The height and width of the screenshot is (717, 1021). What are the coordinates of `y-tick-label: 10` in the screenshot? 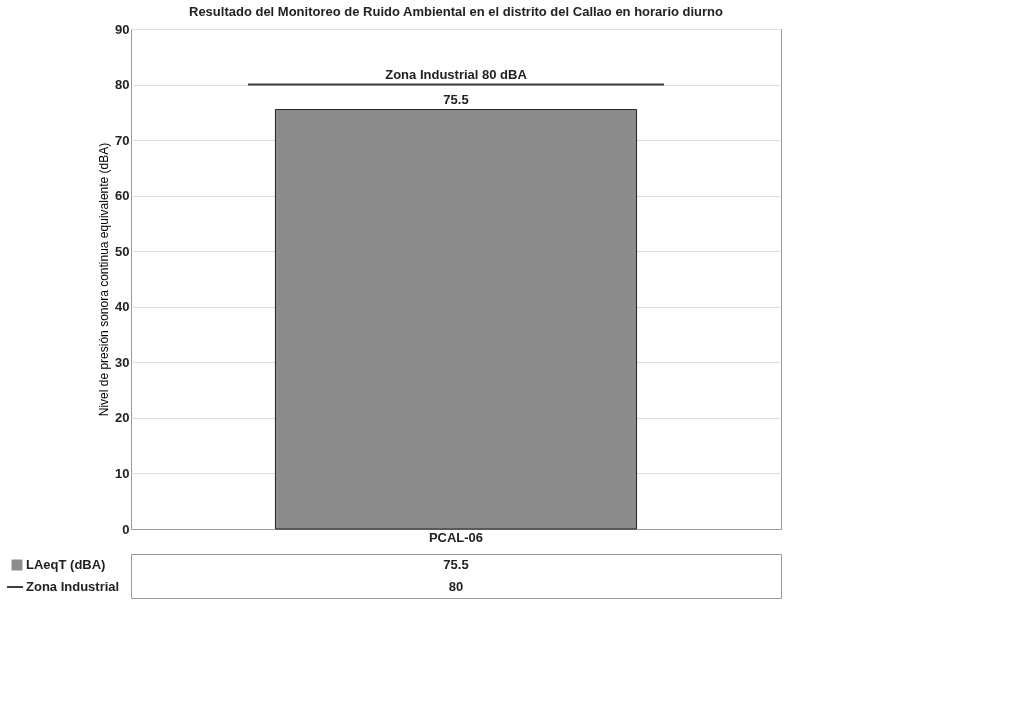 It's located at (122, 473).